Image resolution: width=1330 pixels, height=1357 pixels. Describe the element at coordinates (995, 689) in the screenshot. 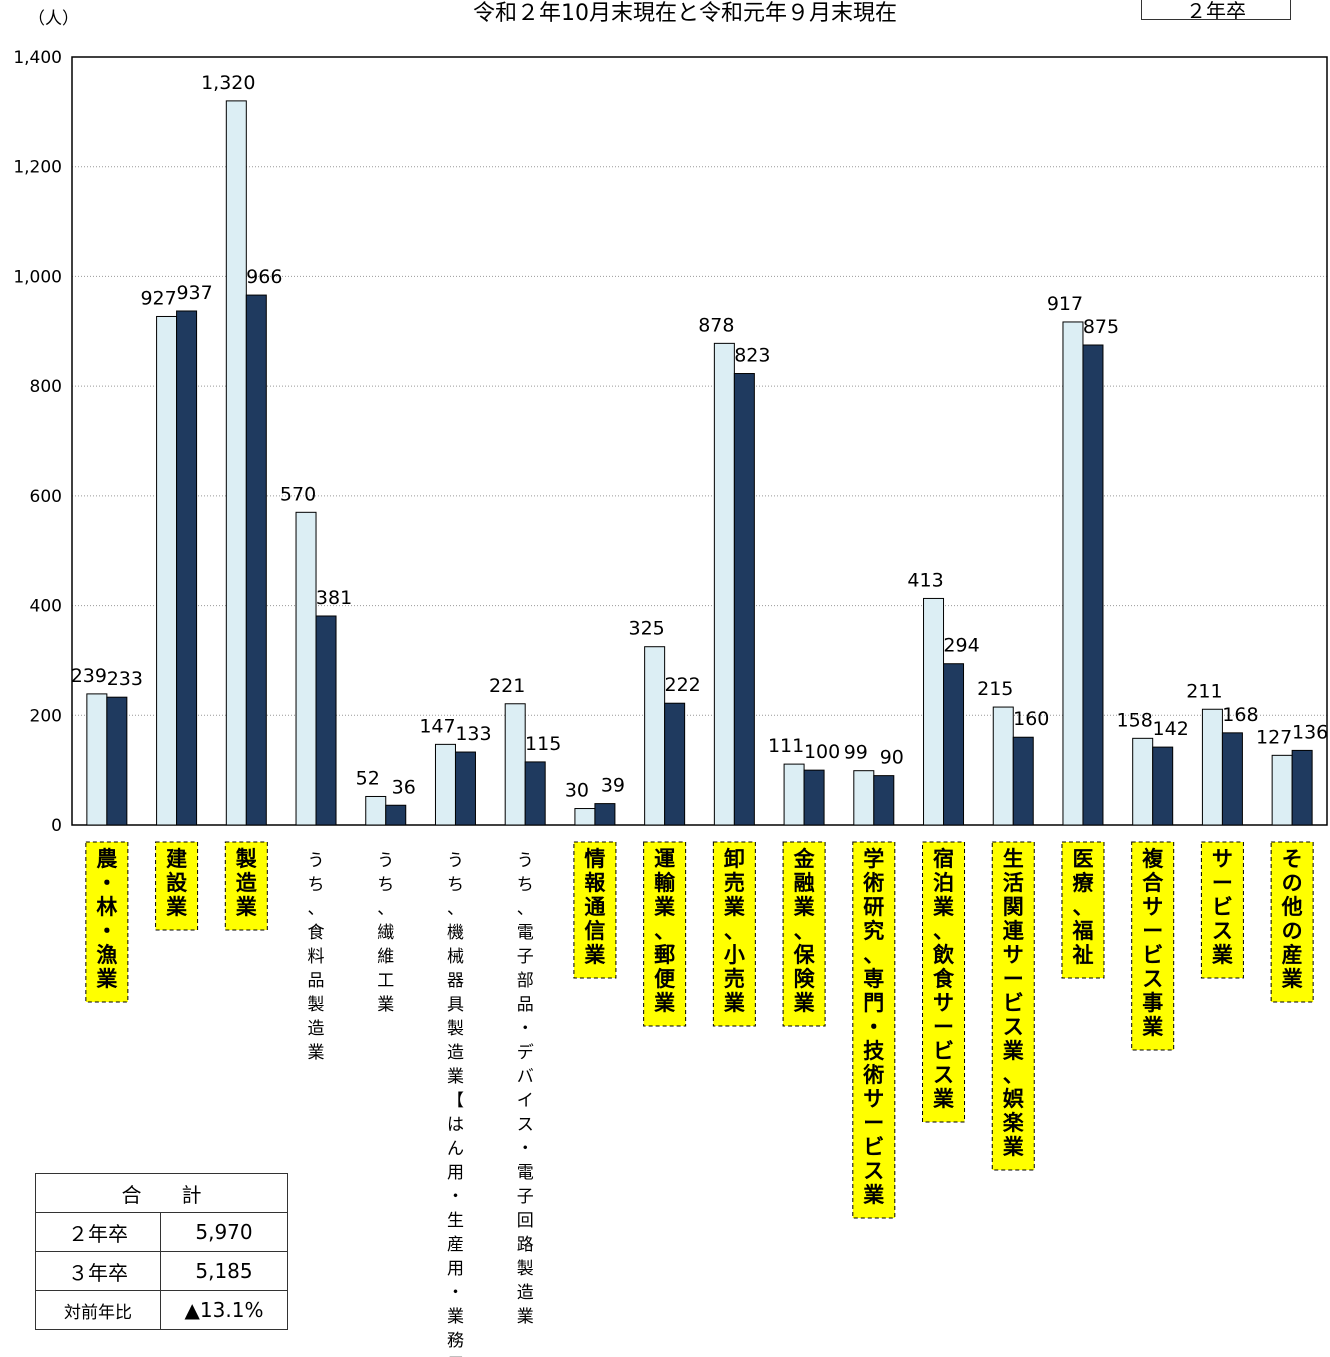

I see `data-label: 215` at that location.